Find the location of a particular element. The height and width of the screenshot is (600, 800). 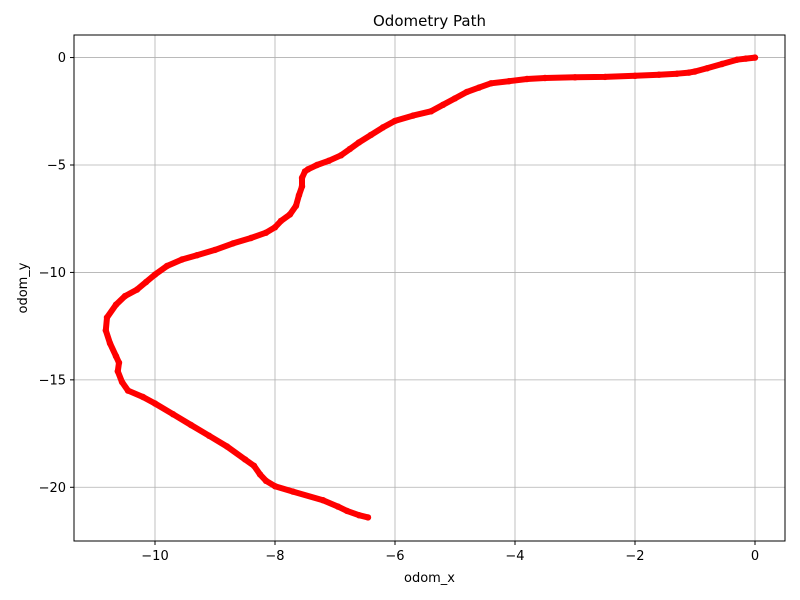

y-tick-label: −15 is located at coordinates (52, 380).